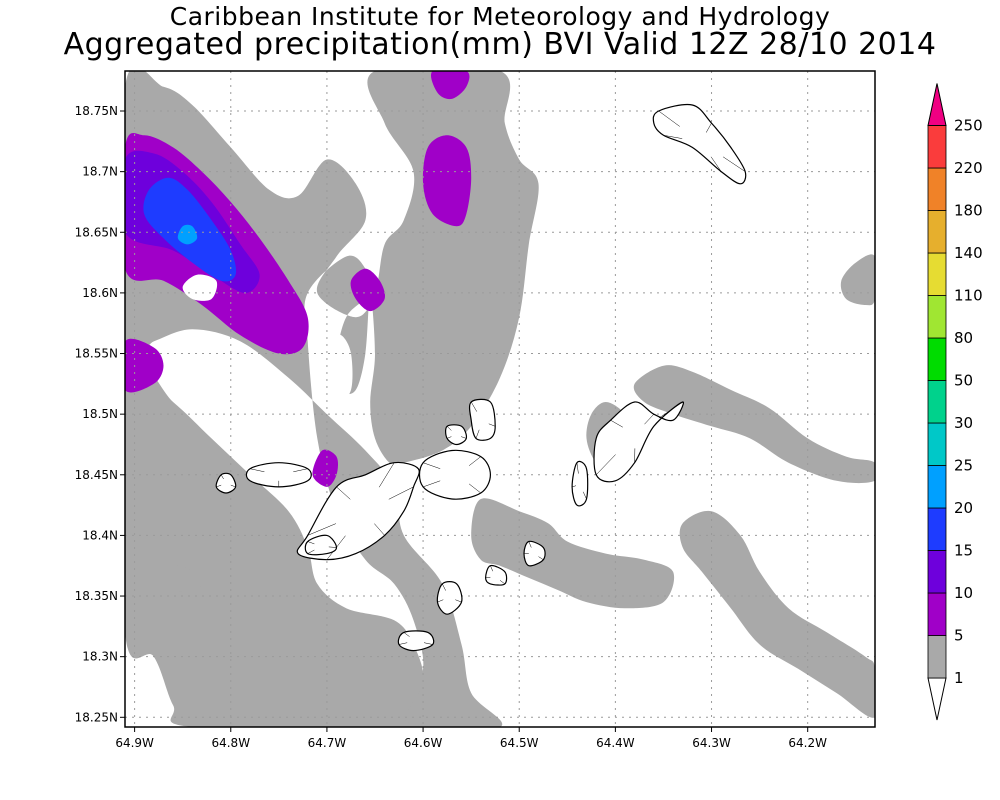  Describe the element at coordinates (968, 126) in the screenshot. I see `legend-label: 250` at that location.